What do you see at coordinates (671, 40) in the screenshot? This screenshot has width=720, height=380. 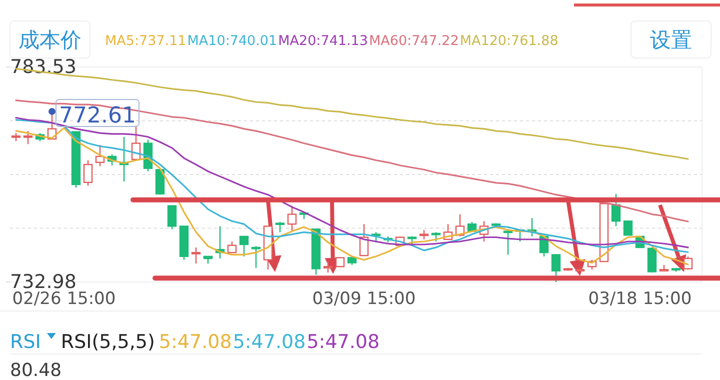 I see `text: 设置` at bounding box center [671, 40].